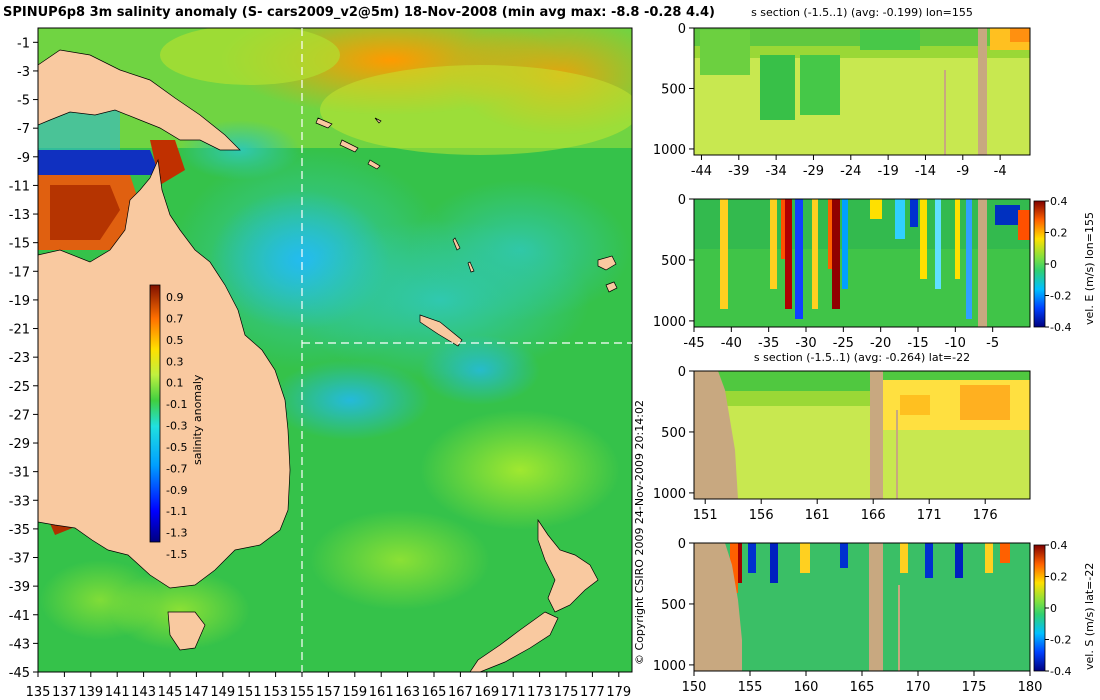  I want to click on section1-x-tick-label: -44, so click(701, 171).